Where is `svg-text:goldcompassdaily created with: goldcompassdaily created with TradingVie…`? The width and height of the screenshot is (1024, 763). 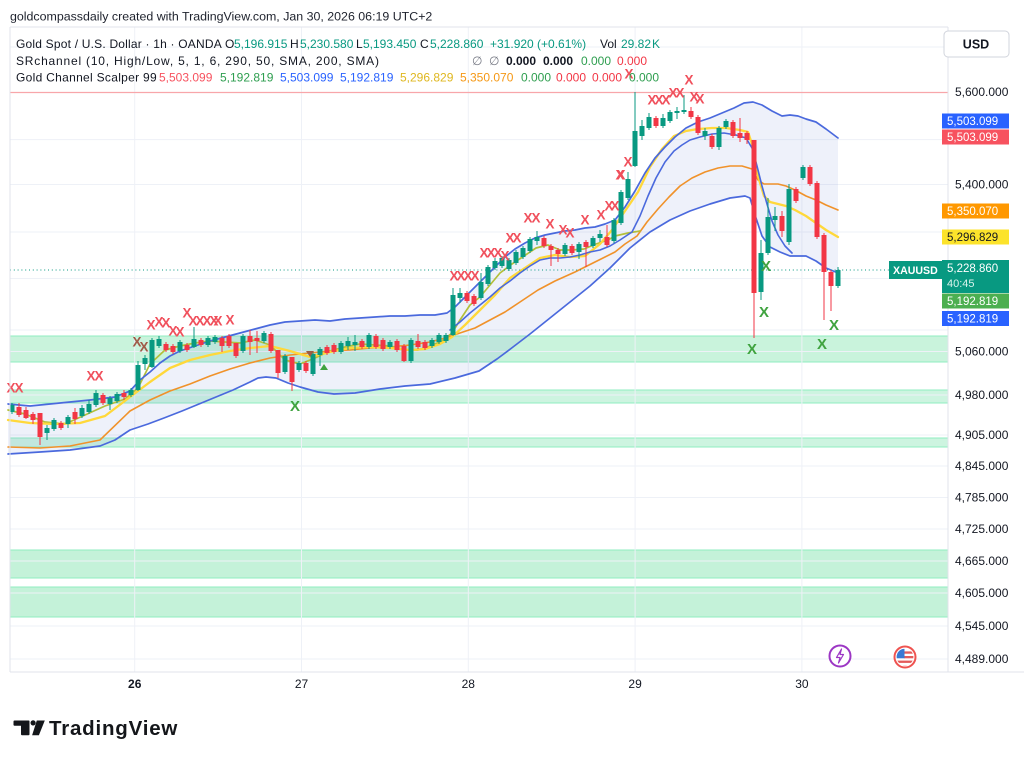
svg-text:goldcompassdaily created with: goldcompassdaily created with TradingVie… is located at coordinates (221, 17).